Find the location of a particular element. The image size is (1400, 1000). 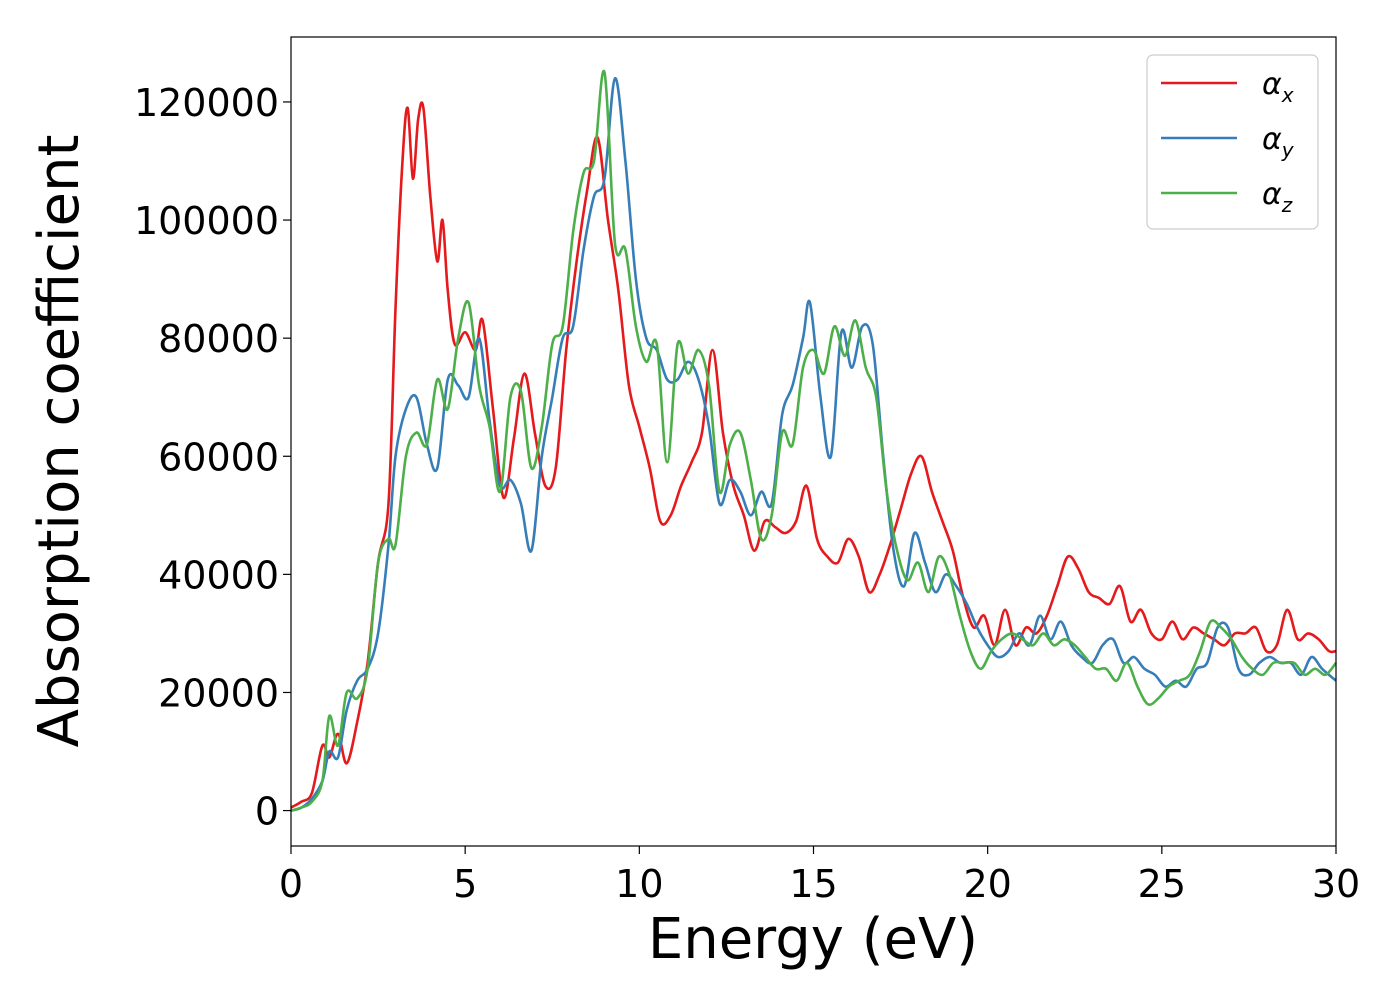

x-tick-label: 5 is located at coordinates (465, 884).